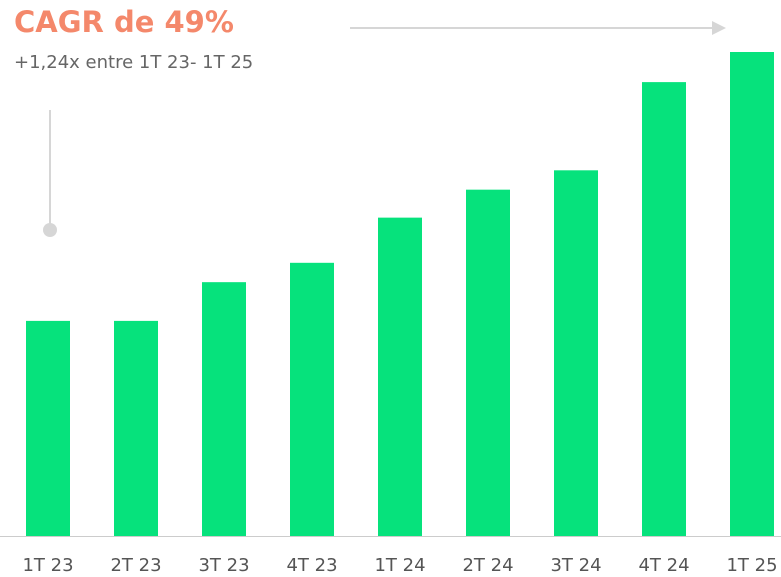  What do you see at coordinates (487, 565) in the screenshot?
I see `x-tick-label: 2T 24` at bounding box center [487, 565].